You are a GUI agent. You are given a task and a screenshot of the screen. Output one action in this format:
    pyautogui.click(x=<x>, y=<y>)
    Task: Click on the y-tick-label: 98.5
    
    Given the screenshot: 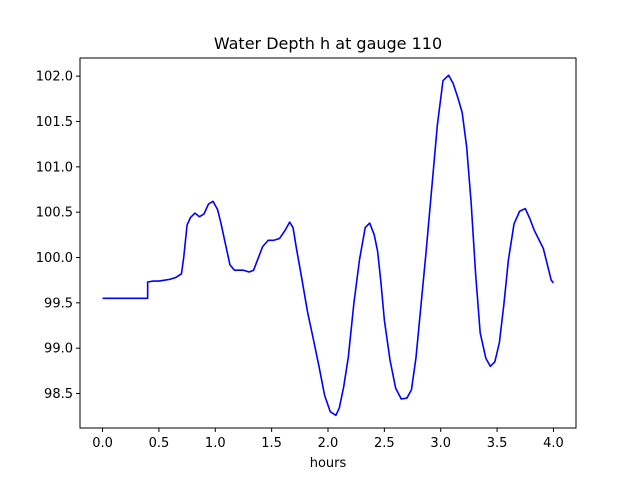 What is the action you would take?
    pyautogui.click(x=58, y=394)
    